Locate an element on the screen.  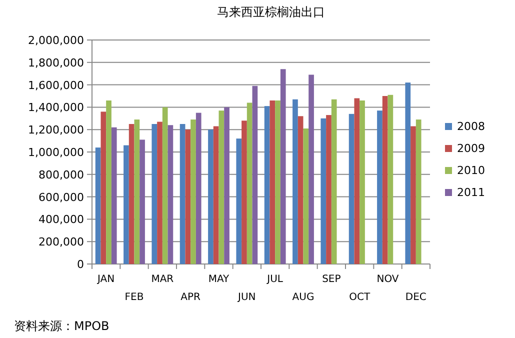
y-tick-label: 1,400,000 is located at coordinates (56, 107).